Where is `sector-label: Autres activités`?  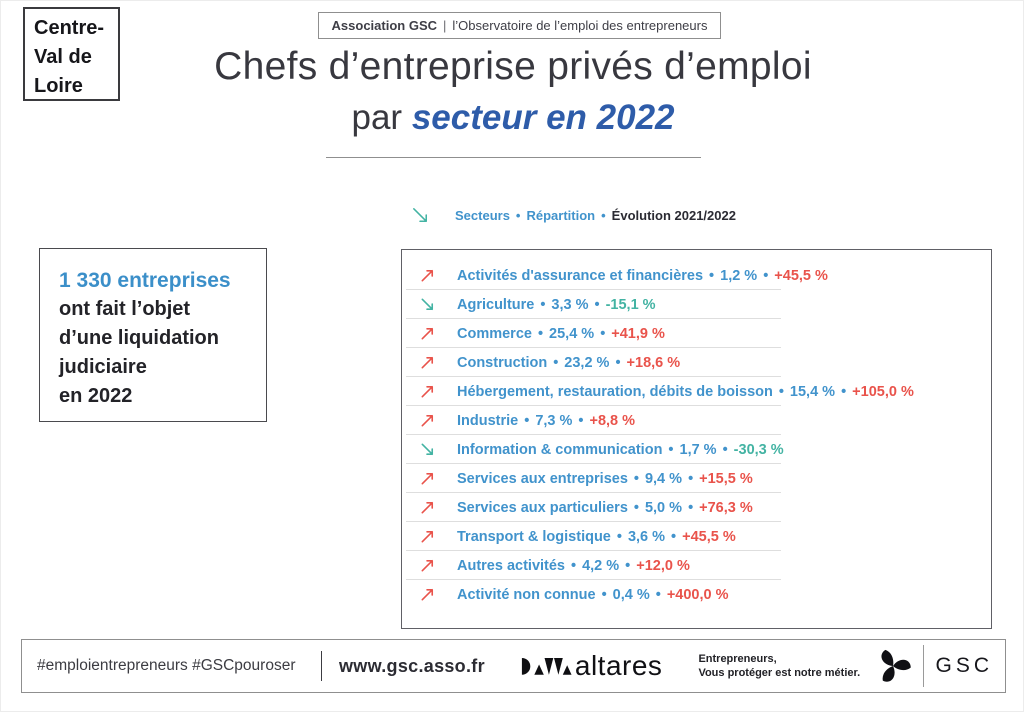 sector-label: Autres activités is located at coordinates (511, 565).